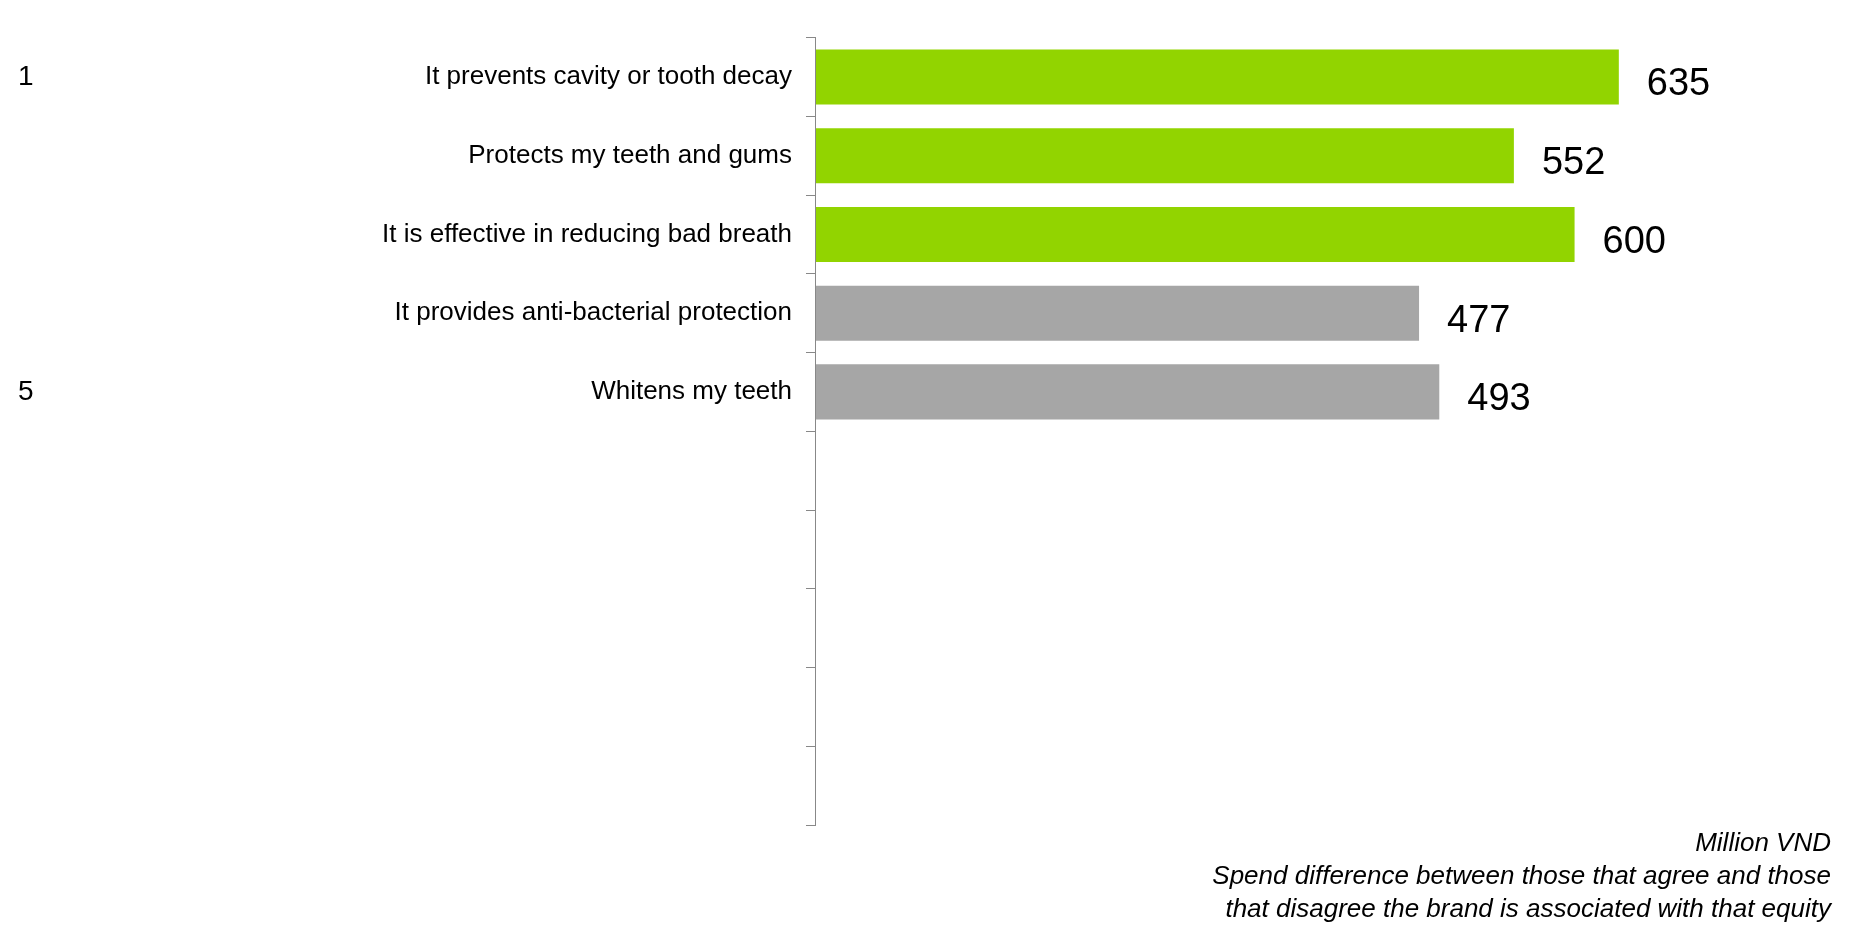 This screenshot has width=1849, height=933. Describe the element at coordinates (1529, 908) in the screenshot. I see `text: that disagree the brand is associated with that equity` at that location.